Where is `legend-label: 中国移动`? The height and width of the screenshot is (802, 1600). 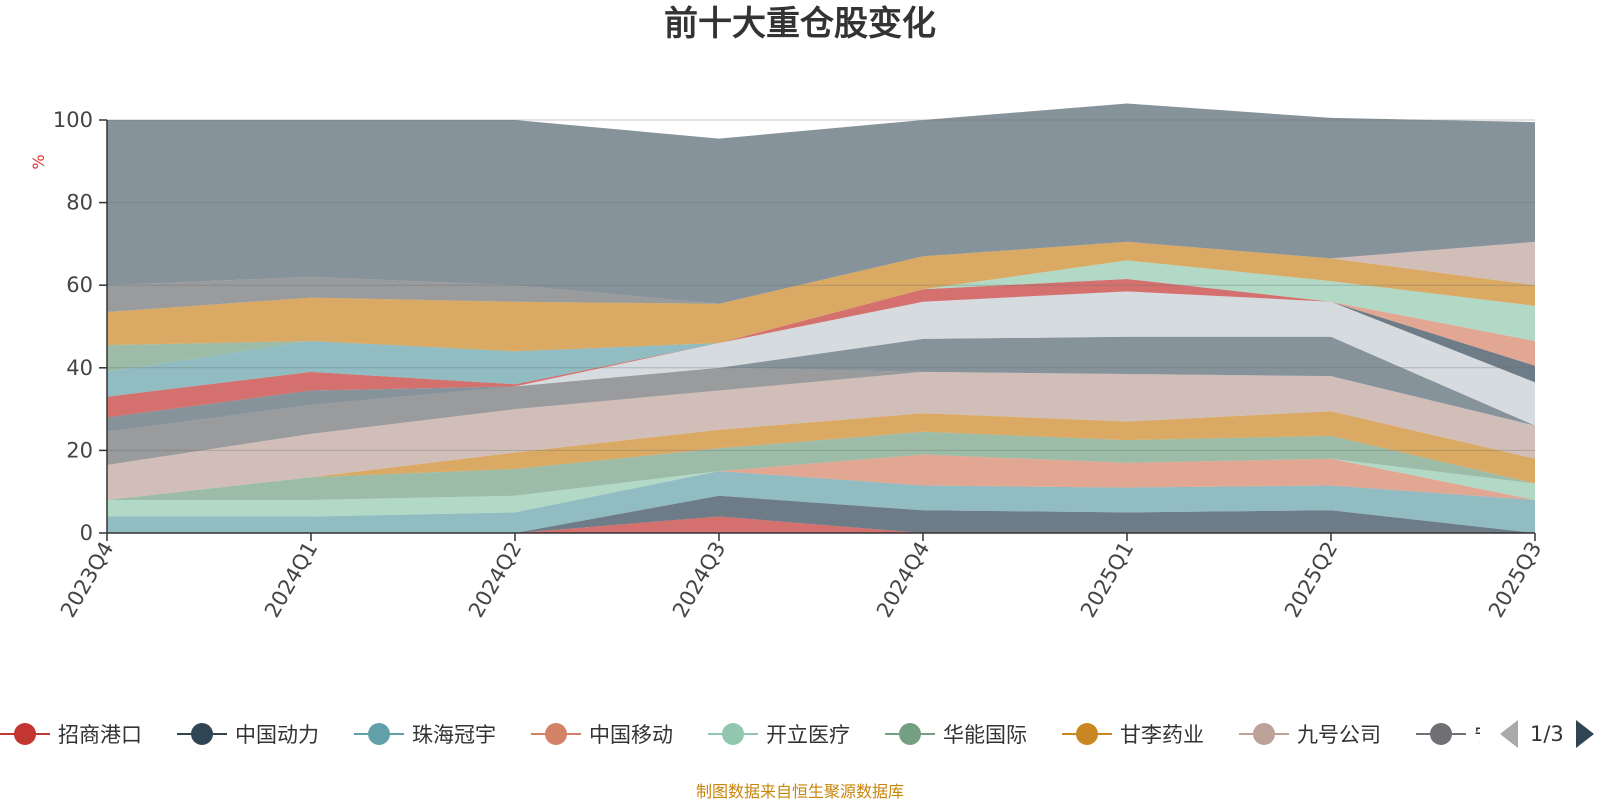 legend-label: 中国移动 is located at coordinates (631, 735).